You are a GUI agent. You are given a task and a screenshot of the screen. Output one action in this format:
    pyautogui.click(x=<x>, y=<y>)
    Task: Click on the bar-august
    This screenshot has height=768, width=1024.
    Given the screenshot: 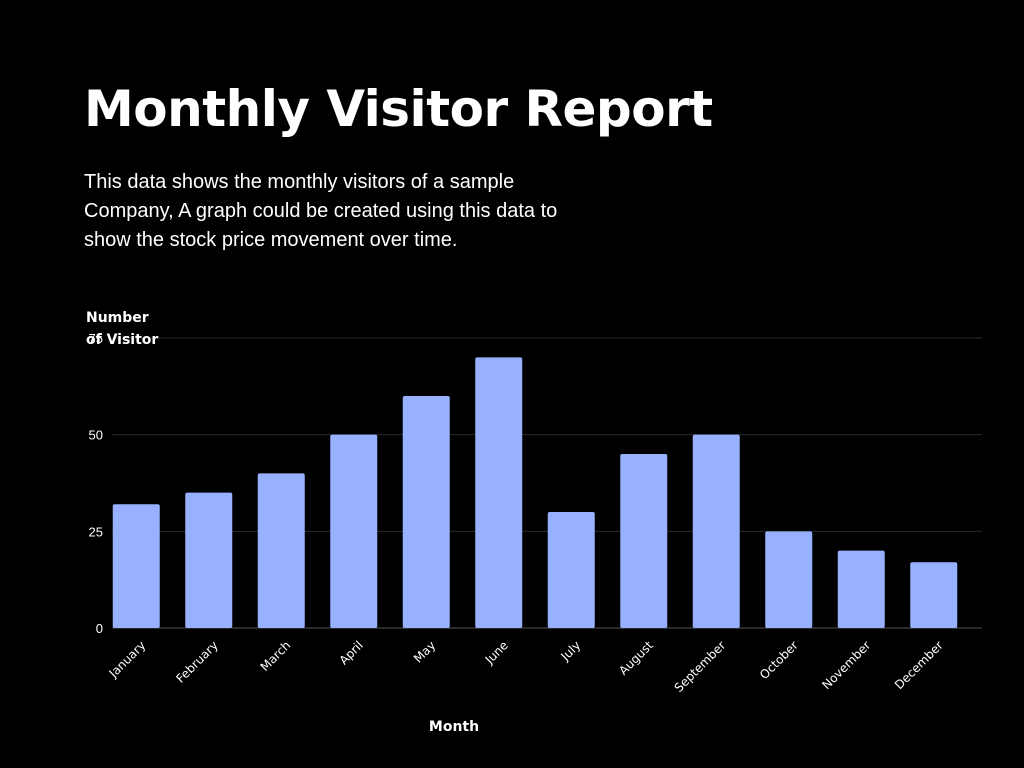 What is the action you would take?
    pyautogui.click(x=644, y=541)
    